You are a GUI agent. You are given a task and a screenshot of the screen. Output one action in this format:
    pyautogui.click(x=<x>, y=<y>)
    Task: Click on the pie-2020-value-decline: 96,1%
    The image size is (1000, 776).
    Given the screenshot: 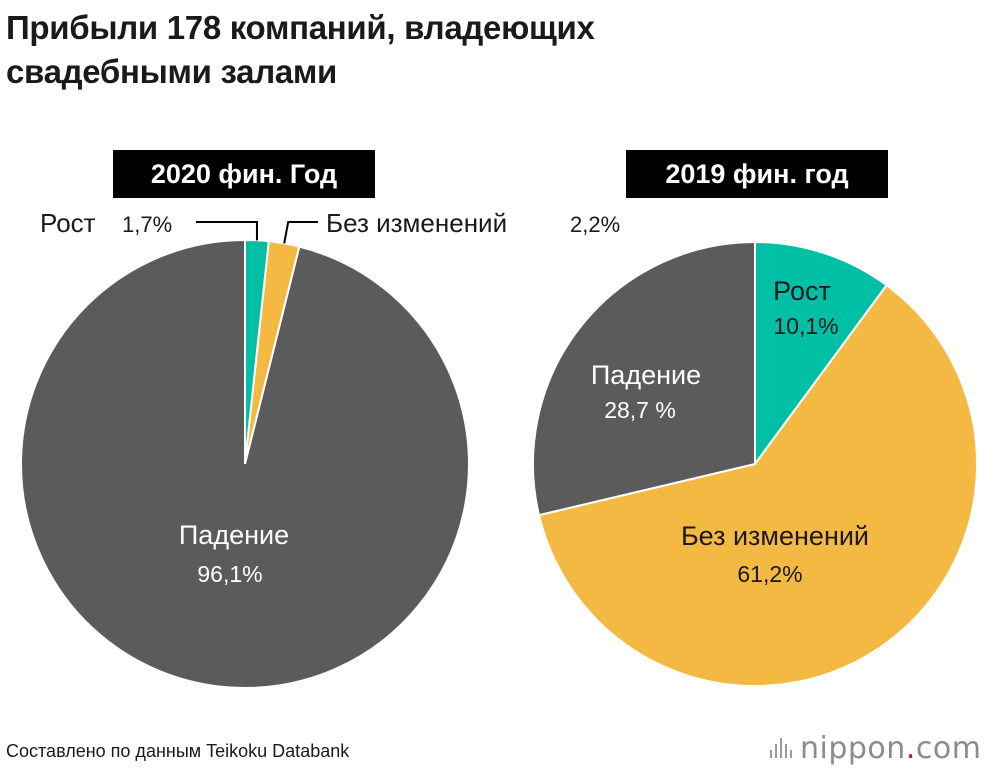 What is the action you would take?
    pyautogui.click(x=229, y=574)
    